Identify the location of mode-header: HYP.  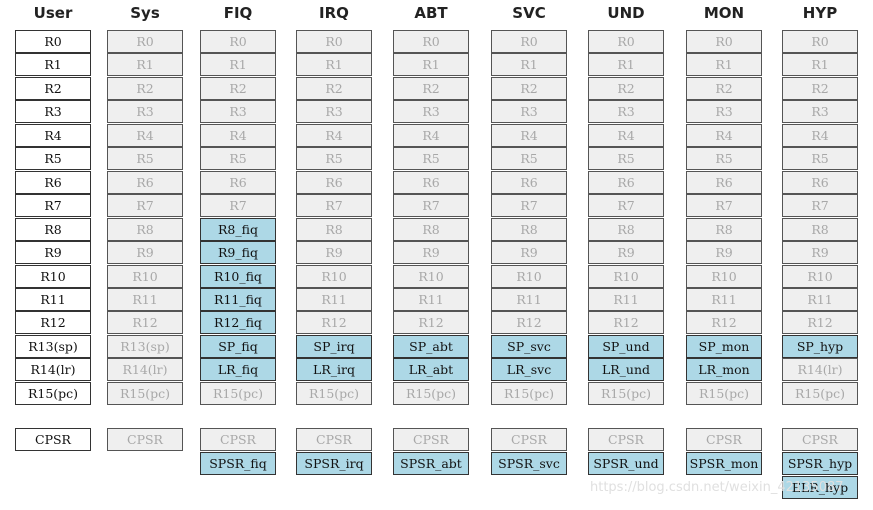
(820, 13).